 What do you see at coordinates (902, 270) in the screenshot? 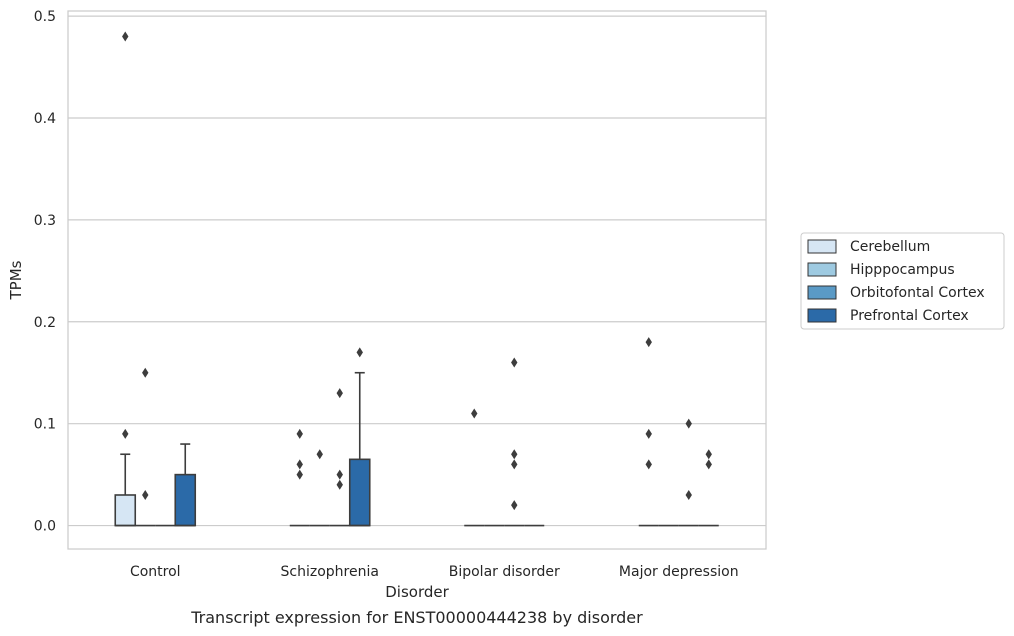
I see `legend-label: Hipppocampus` at bounding box center [902, 270].